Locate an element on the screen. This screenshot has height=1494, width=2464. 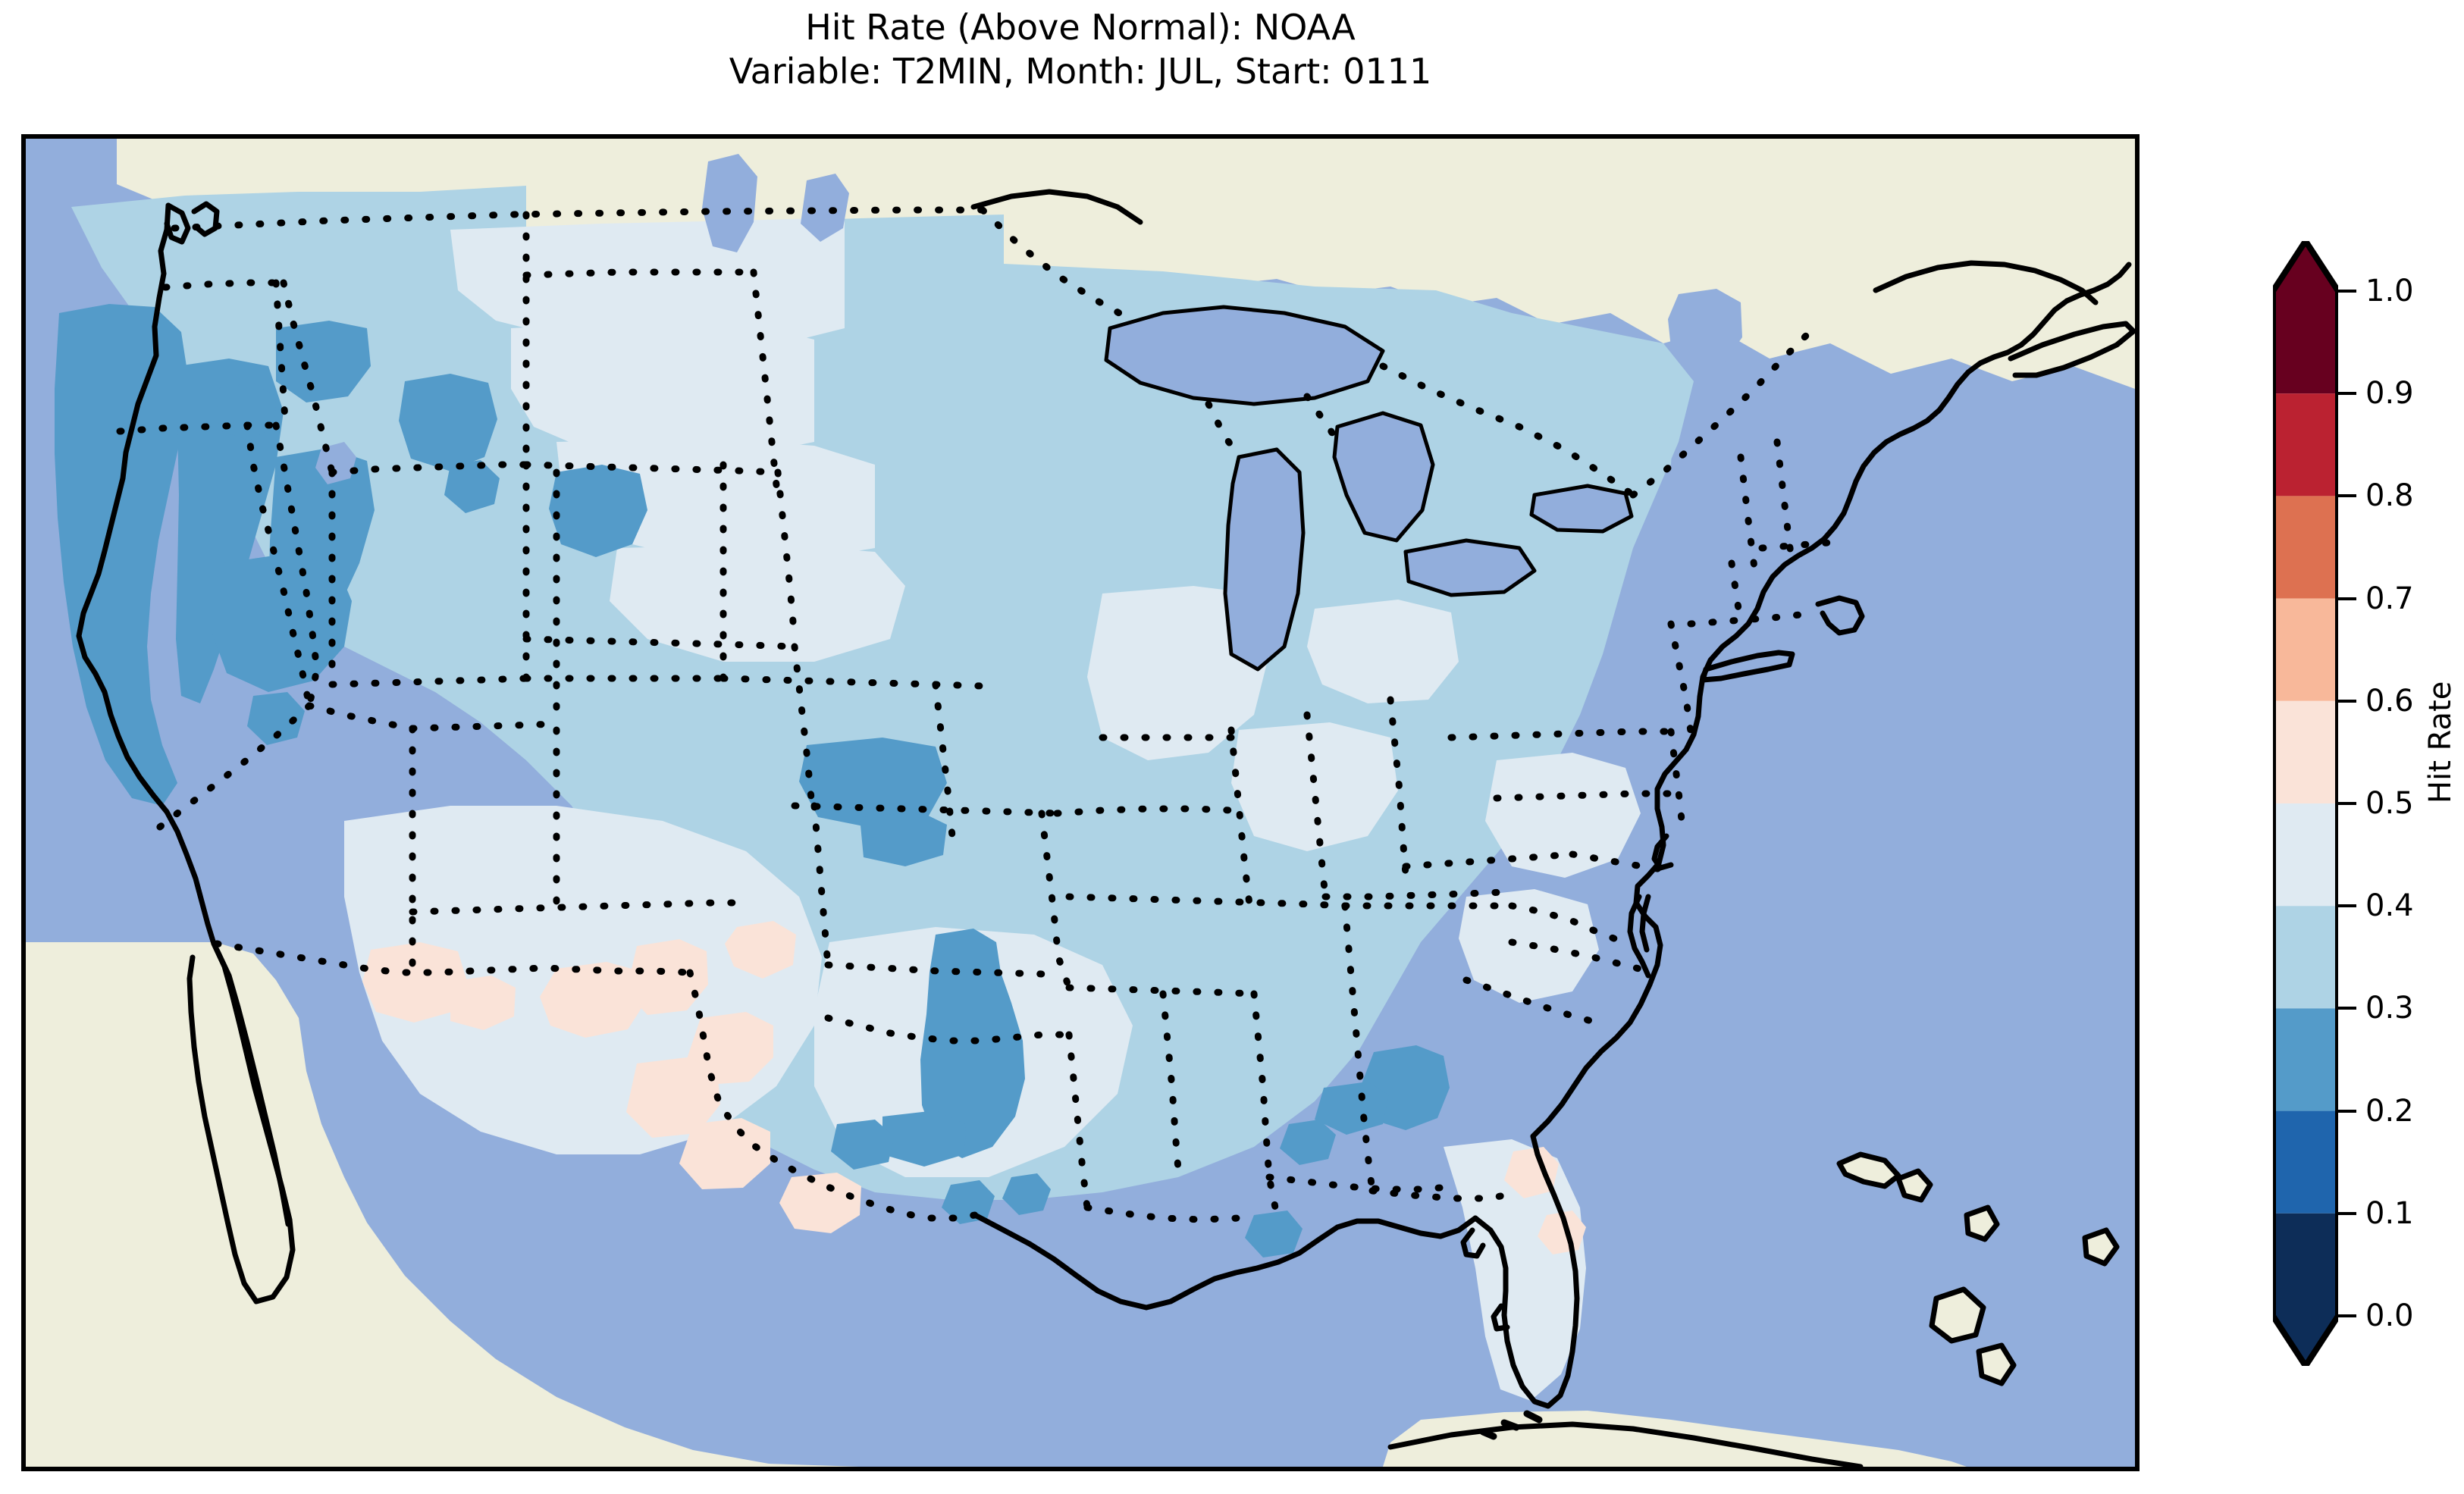
colorbar-tick-mark-0.2 is located at coordinates (2347, 1111).